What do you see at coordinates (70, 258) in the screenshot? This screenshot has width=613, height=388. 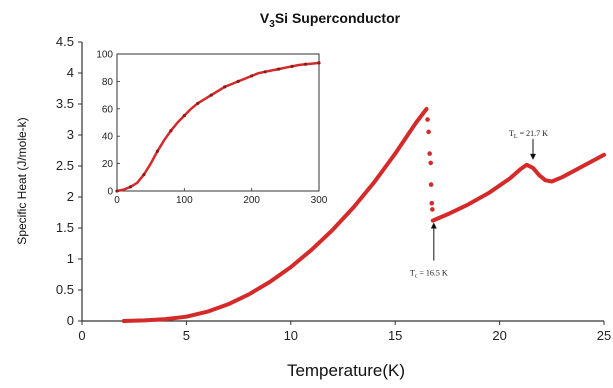 I see `y-tick-label: 1` at bounding box center [70, 258].